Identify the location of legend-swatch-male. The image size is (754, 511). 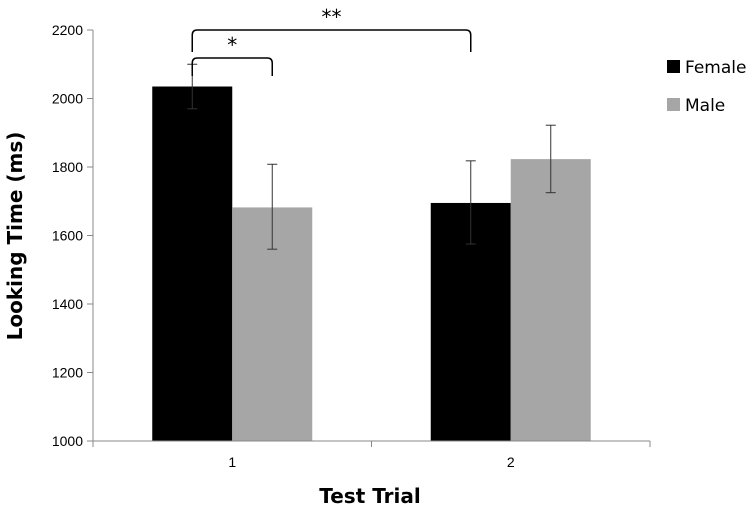
(673, 104).